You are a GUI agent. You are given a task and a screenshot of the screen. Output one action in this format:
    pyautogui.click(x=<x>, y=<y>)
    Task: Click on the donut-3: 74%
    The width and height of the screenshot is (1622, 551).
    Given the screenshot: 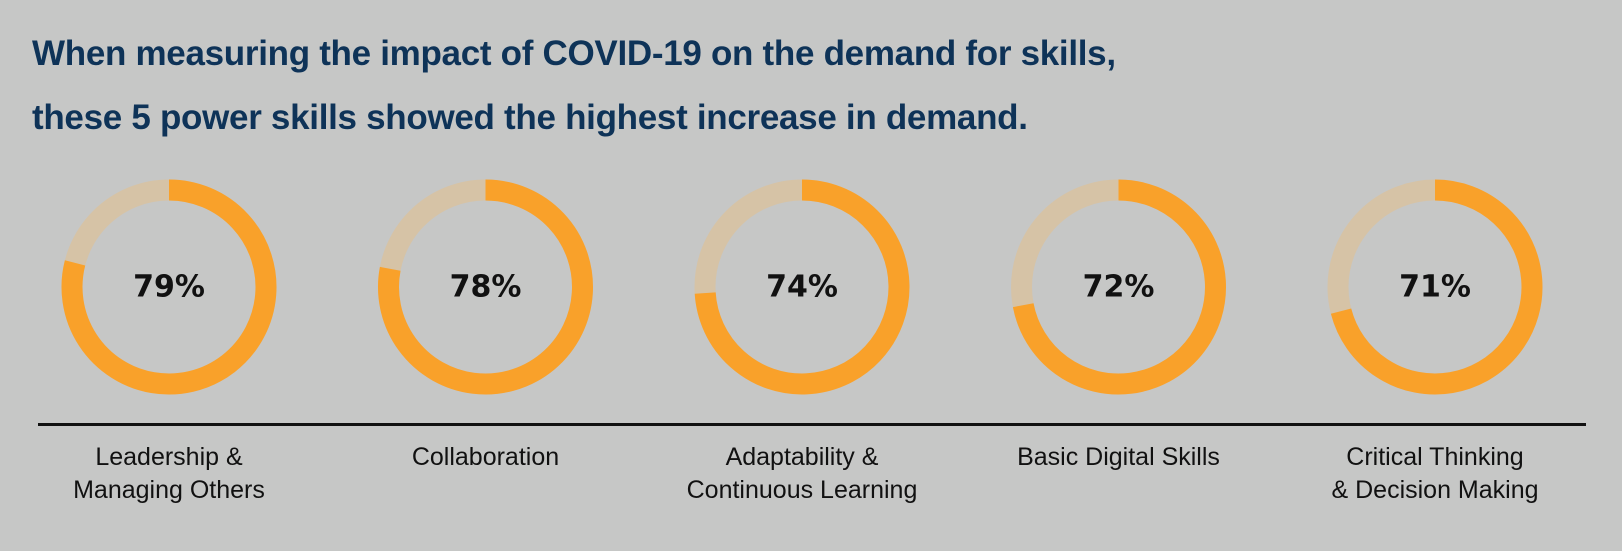 What is the action you would take?
    pyautogui.click(x=802, y=287)
    